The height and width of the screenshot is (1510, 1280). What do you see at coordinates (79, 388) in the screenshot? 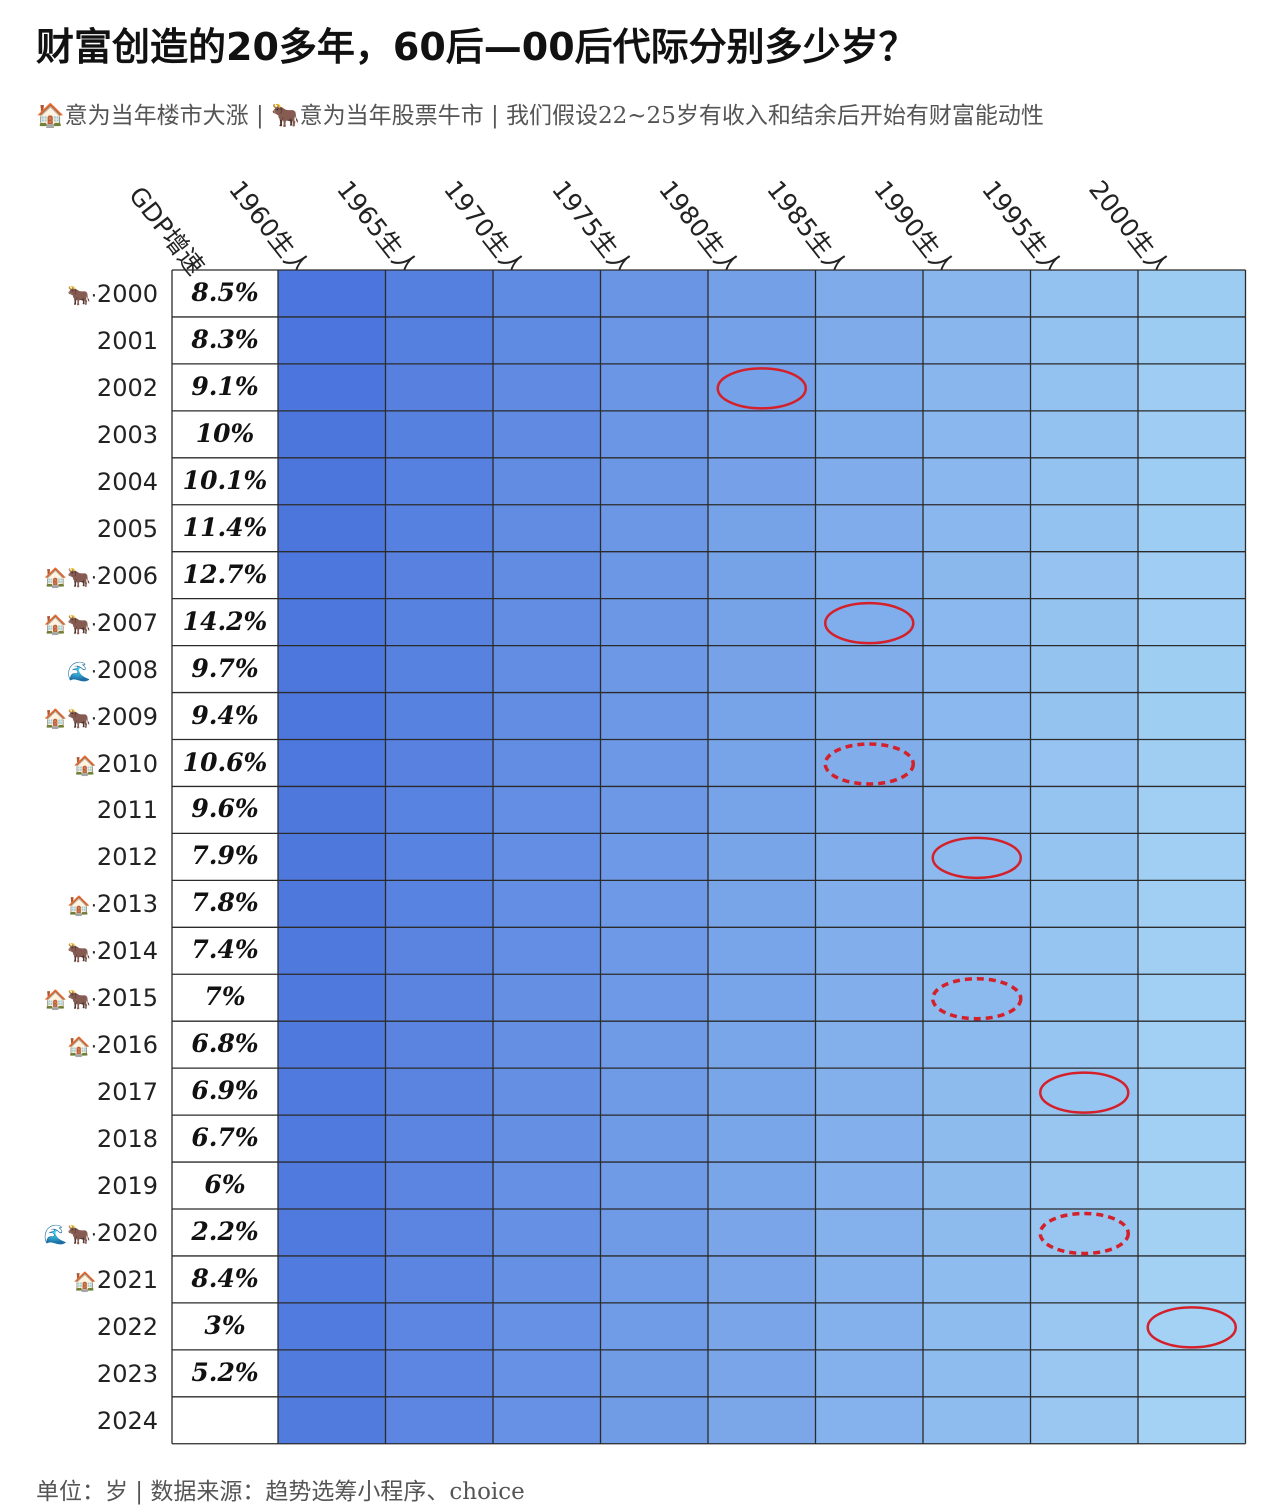
I see `year-label: 2002` at bounding box center [79, 388].